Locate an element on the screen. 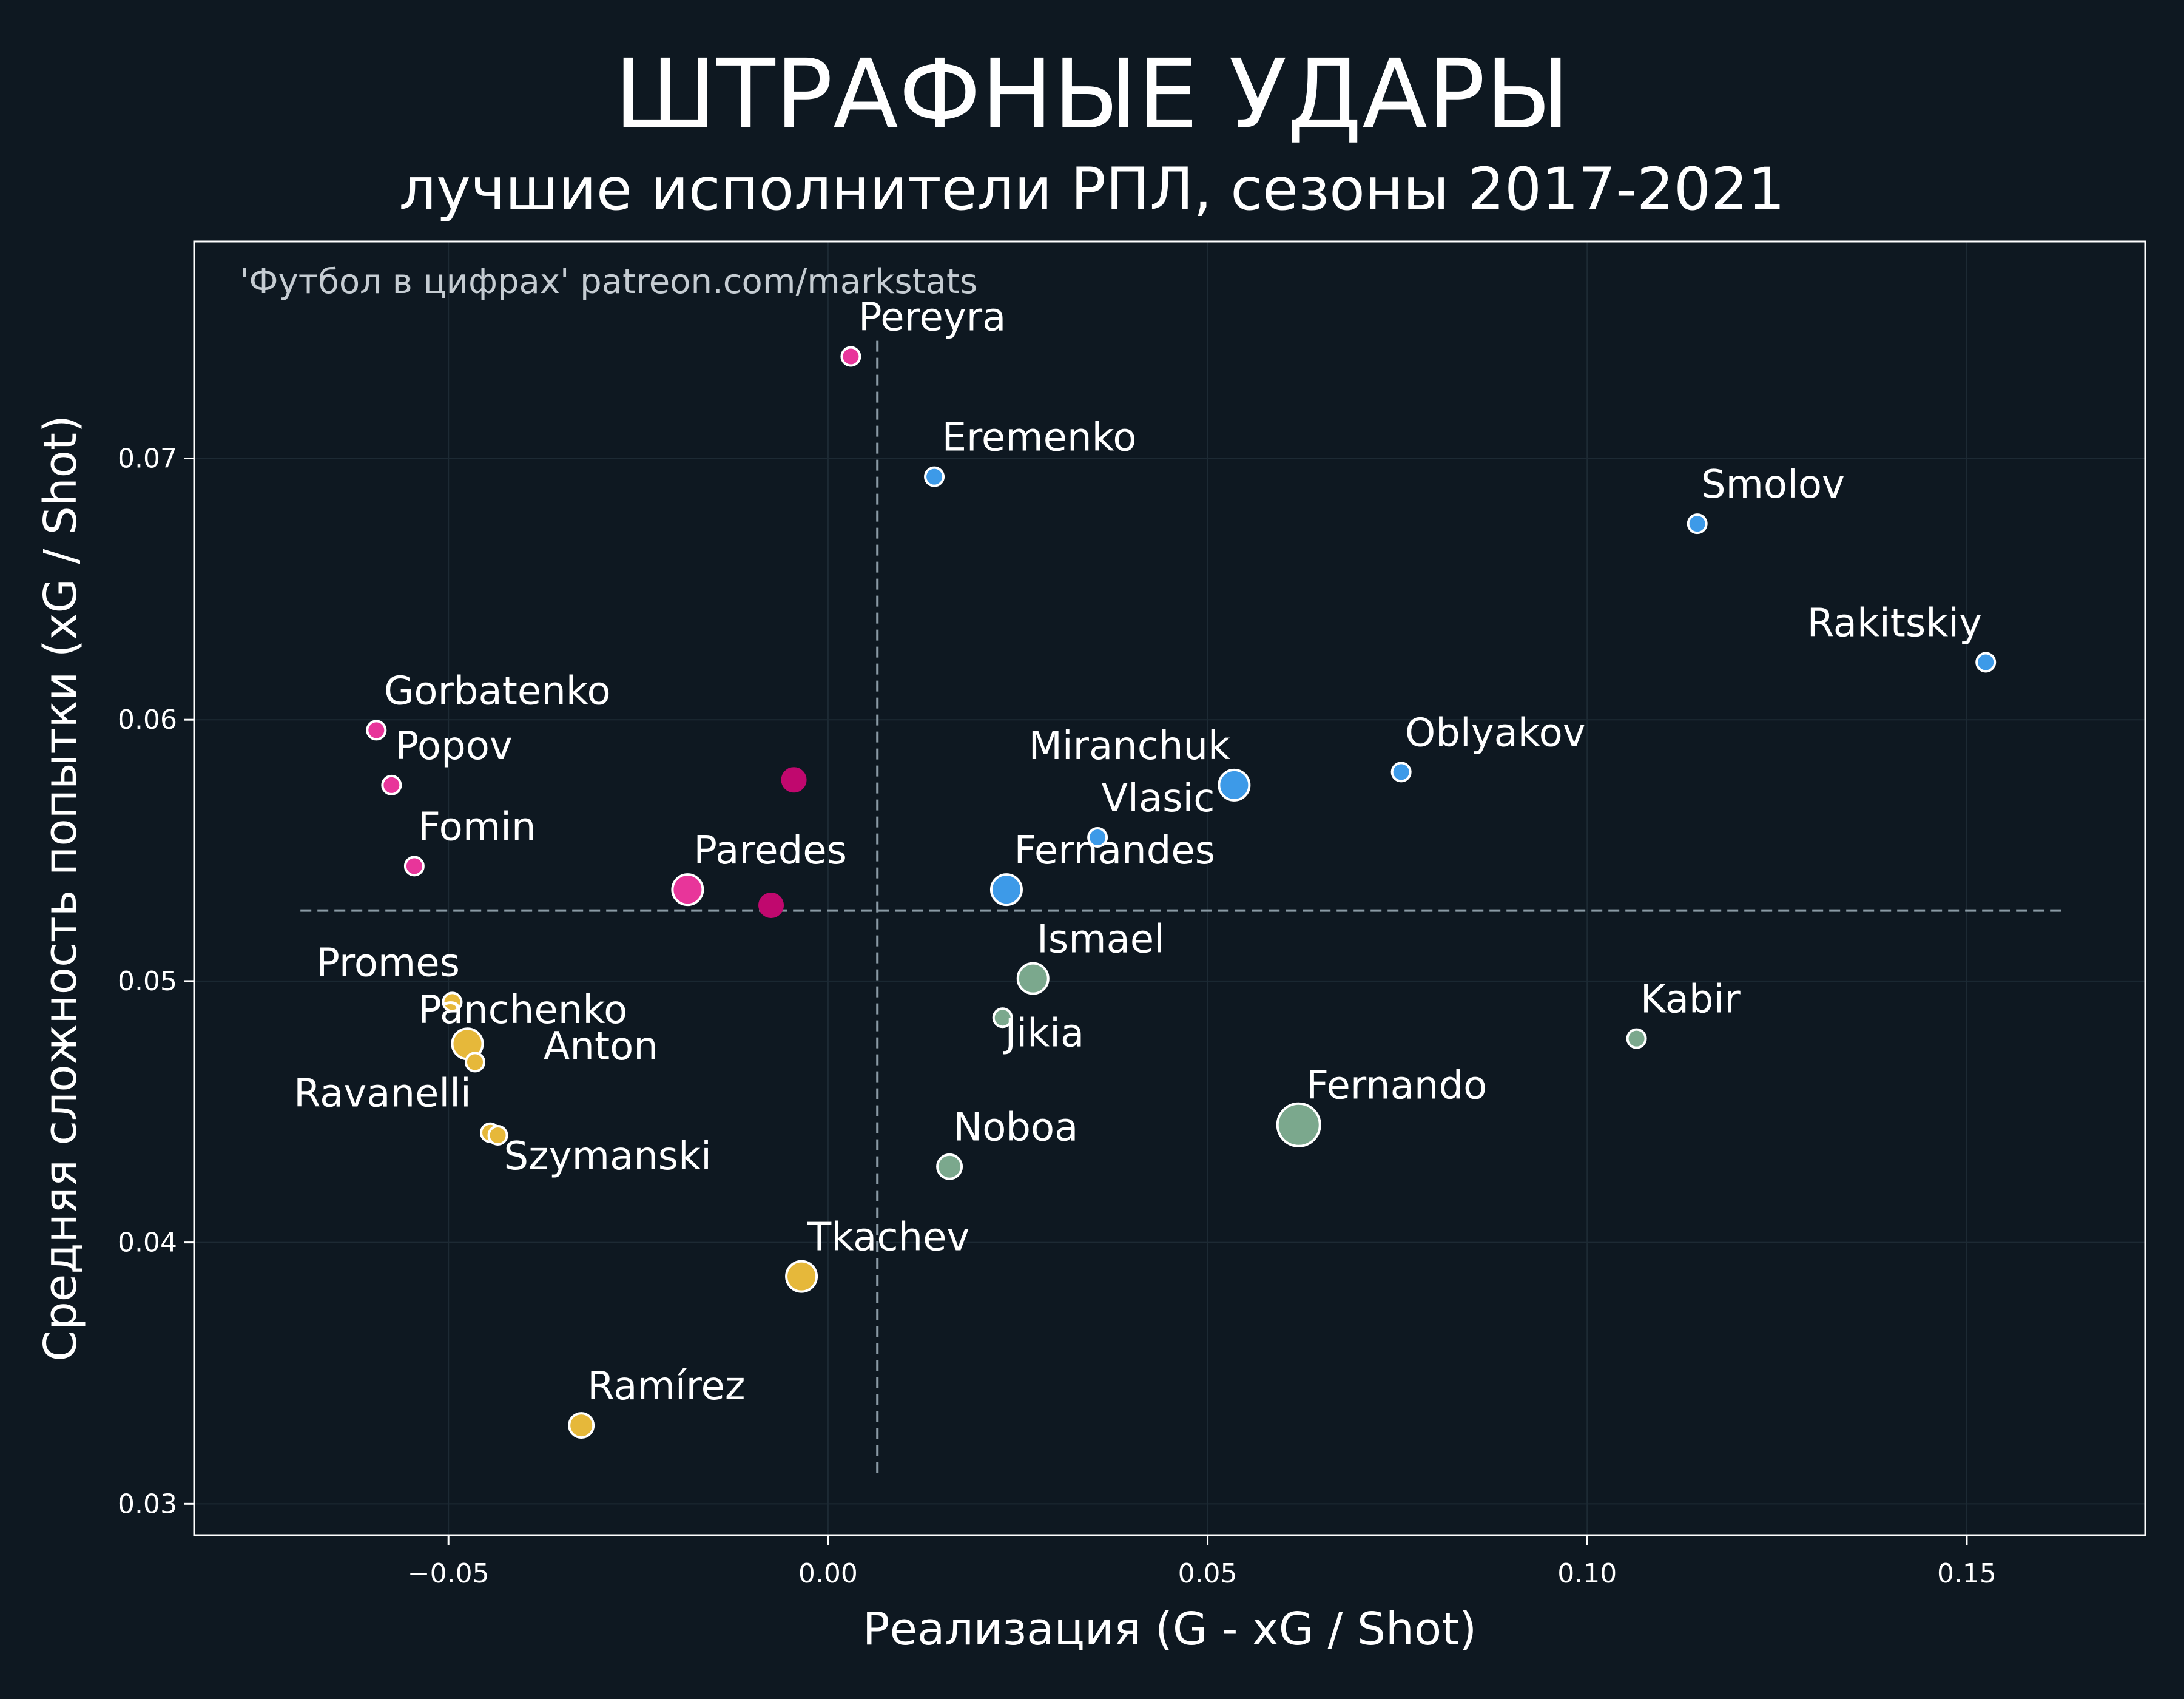 Image resolution: width=2184 pixels, height=1699 pixels. x-tick-label: 0.15 is located at coordinates (1967, 1573).